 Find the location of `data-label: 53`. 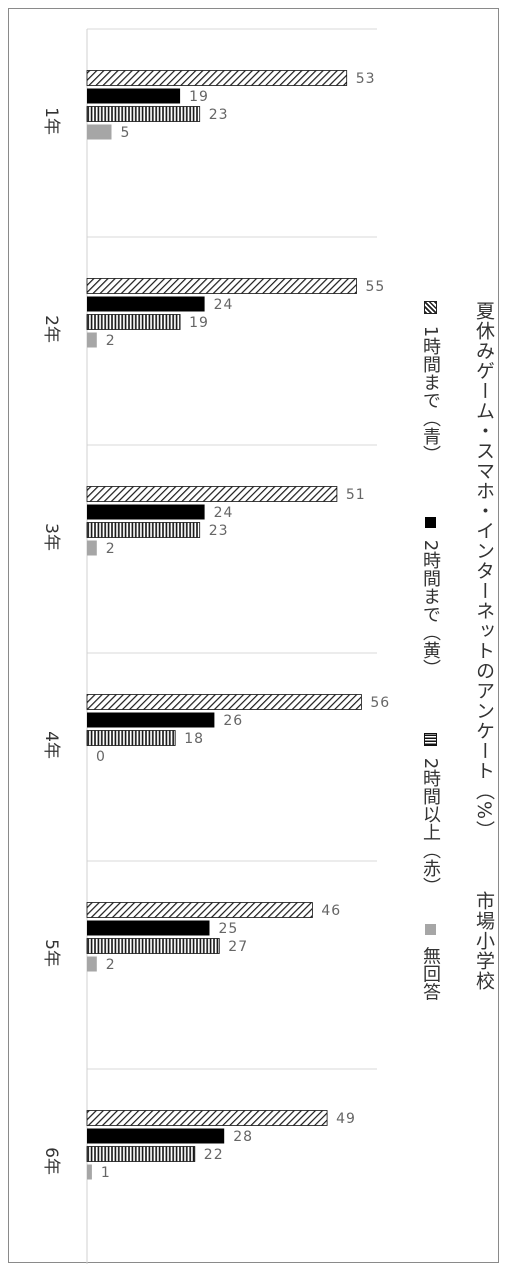

data-label: 53 is located at coordinates (366, 79).